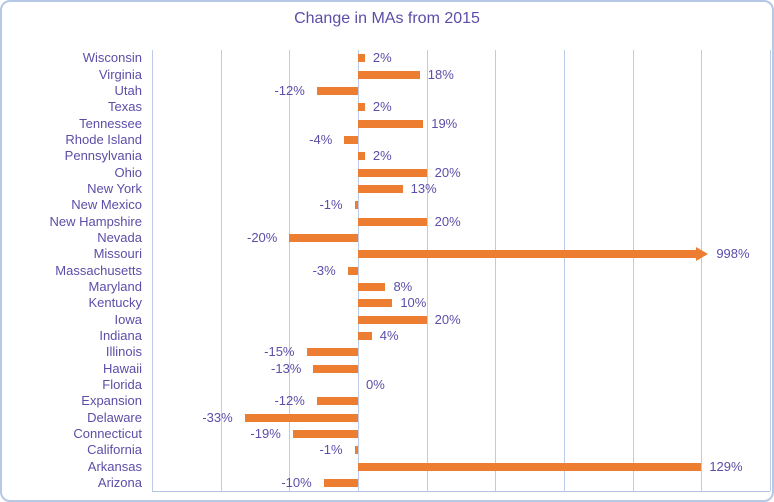  What do you see at coordinates (125, 107) in the screenshot?
I see `category-label: Texas` at bounding box center [125, 107].